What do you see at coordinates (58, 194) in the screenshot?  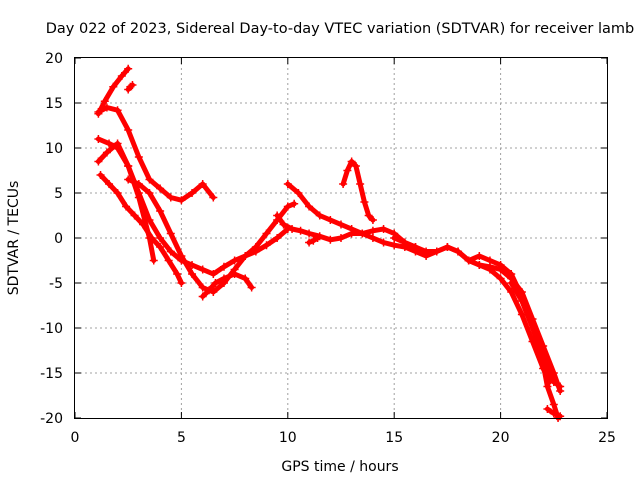 I see `y-tick-label: 5` at bounding box center [58, 194].